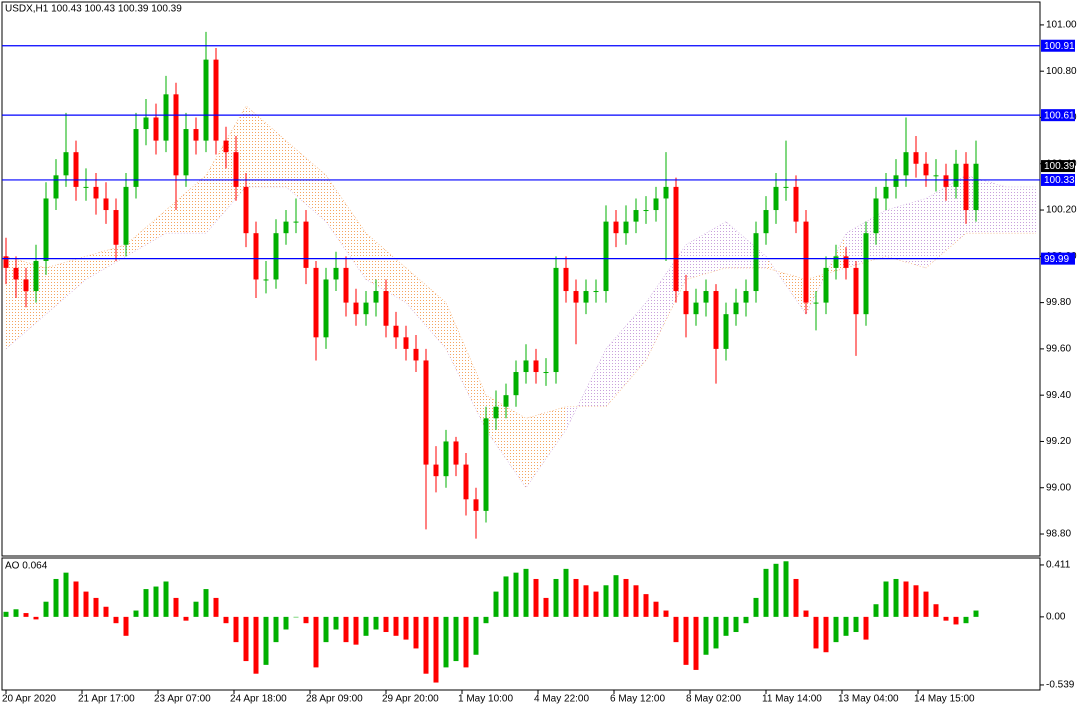 The height and width of the screenshot is (712, 1080). What do you see at coordinates (1059, 115) in the screenshot?
I see `level-label: 100.61` at bounding box center [1059, 115].